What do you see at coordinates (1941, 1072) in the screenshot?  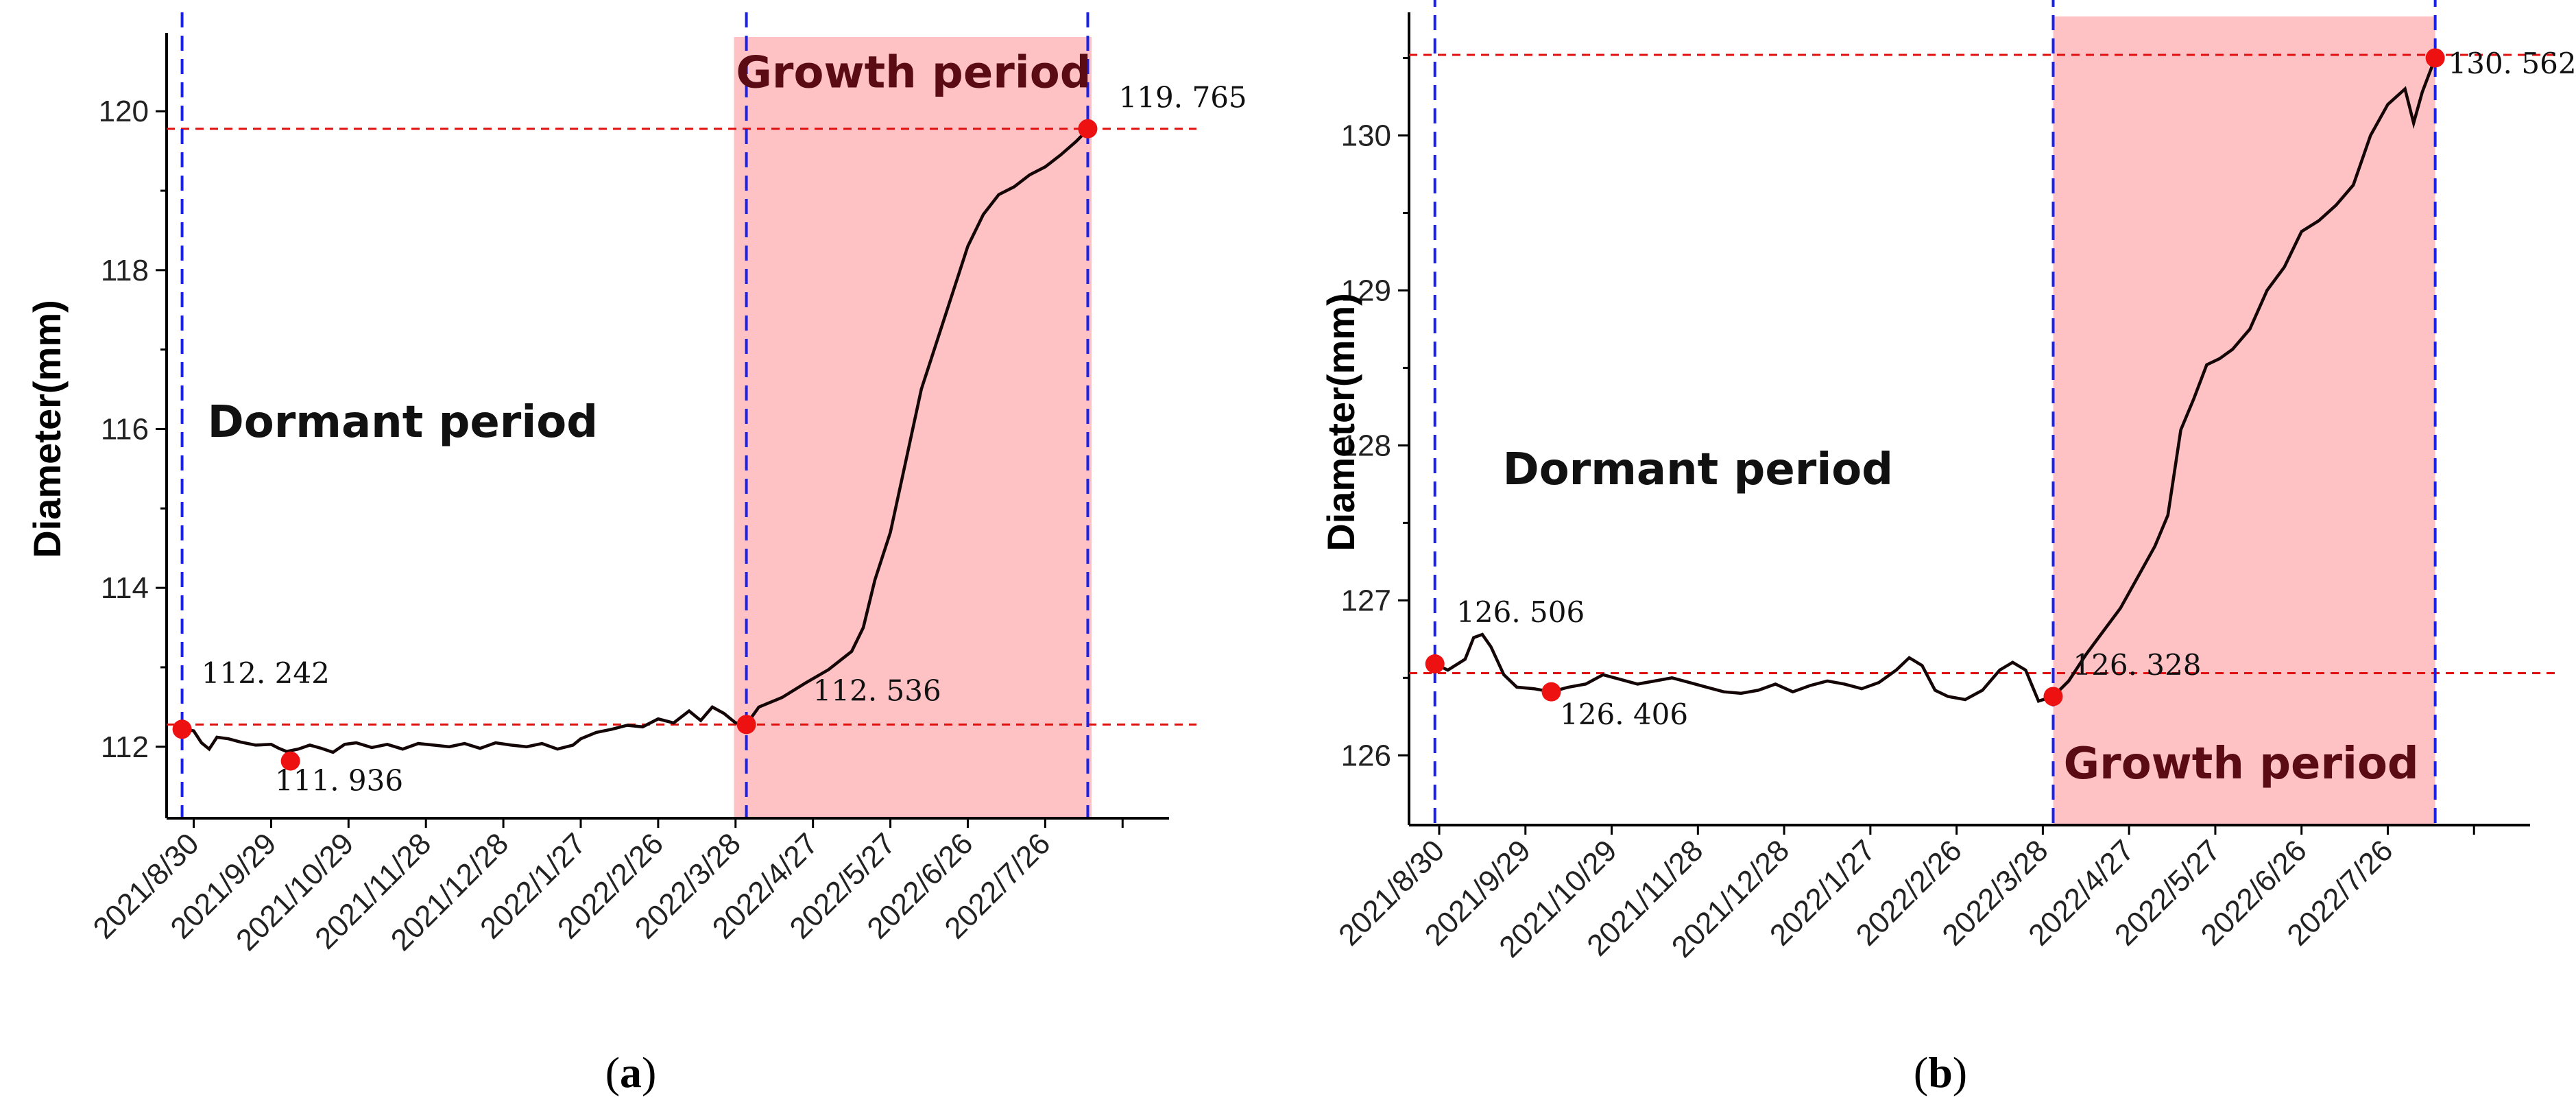 I see `panel-caption: (b)` at bounding box center [1941, 1072].